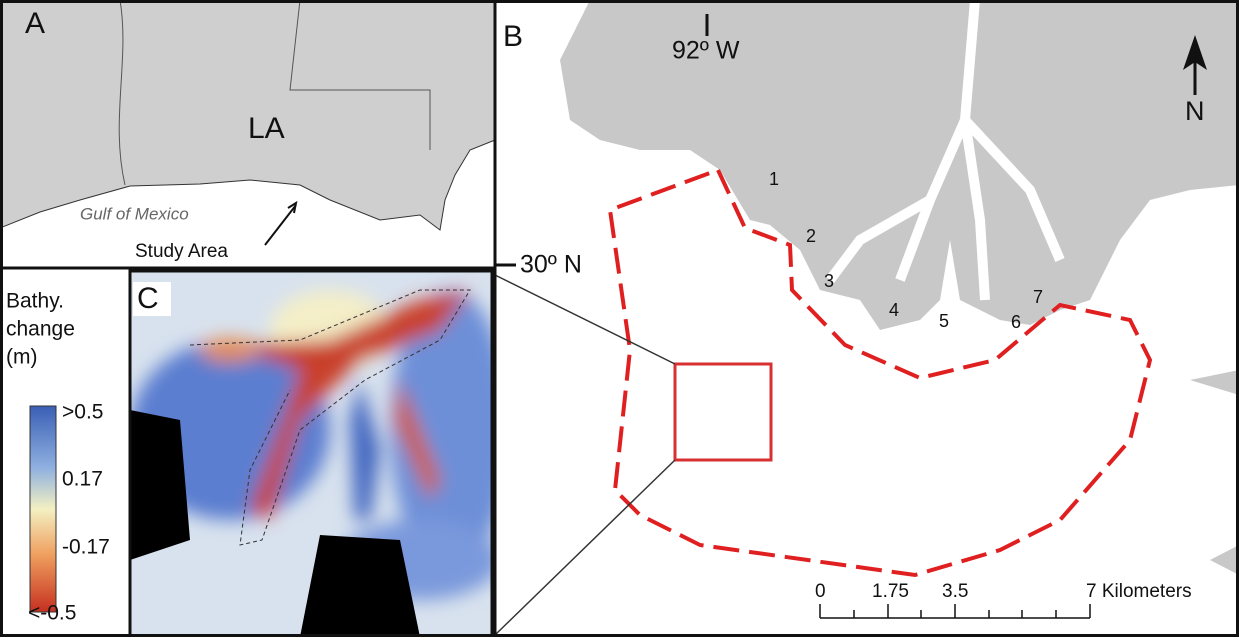 Image resolution: width=1239 pixels, height=642 pixels. I want to click on latitude-label: 30º N, so click(551, 265).